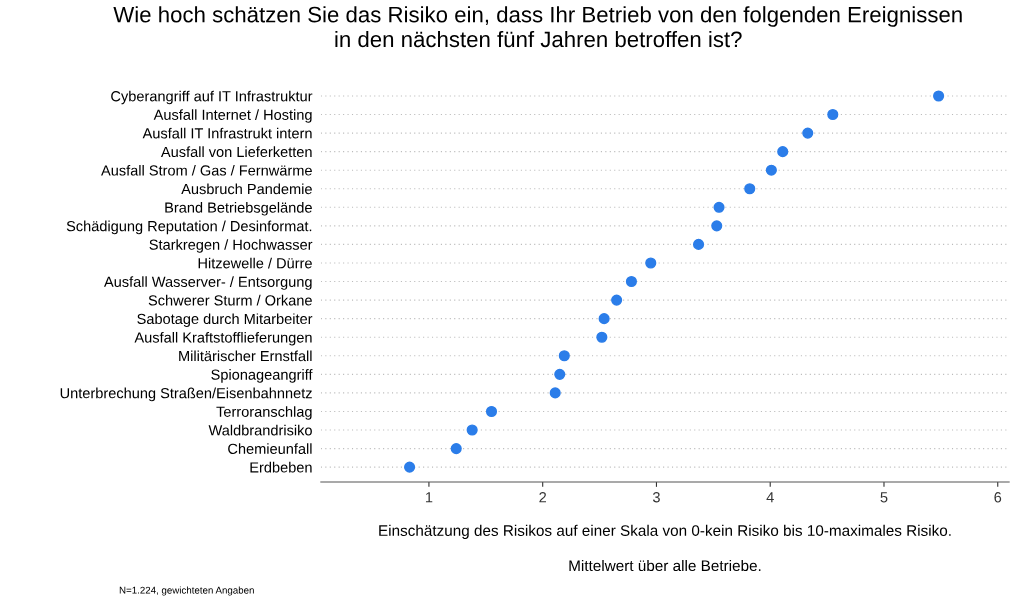  What do you see at coordinates (238, 209) in the screenshot?
I see `y-tick-label: Brand Betriebsgelände` at bounding box center [238, 209].